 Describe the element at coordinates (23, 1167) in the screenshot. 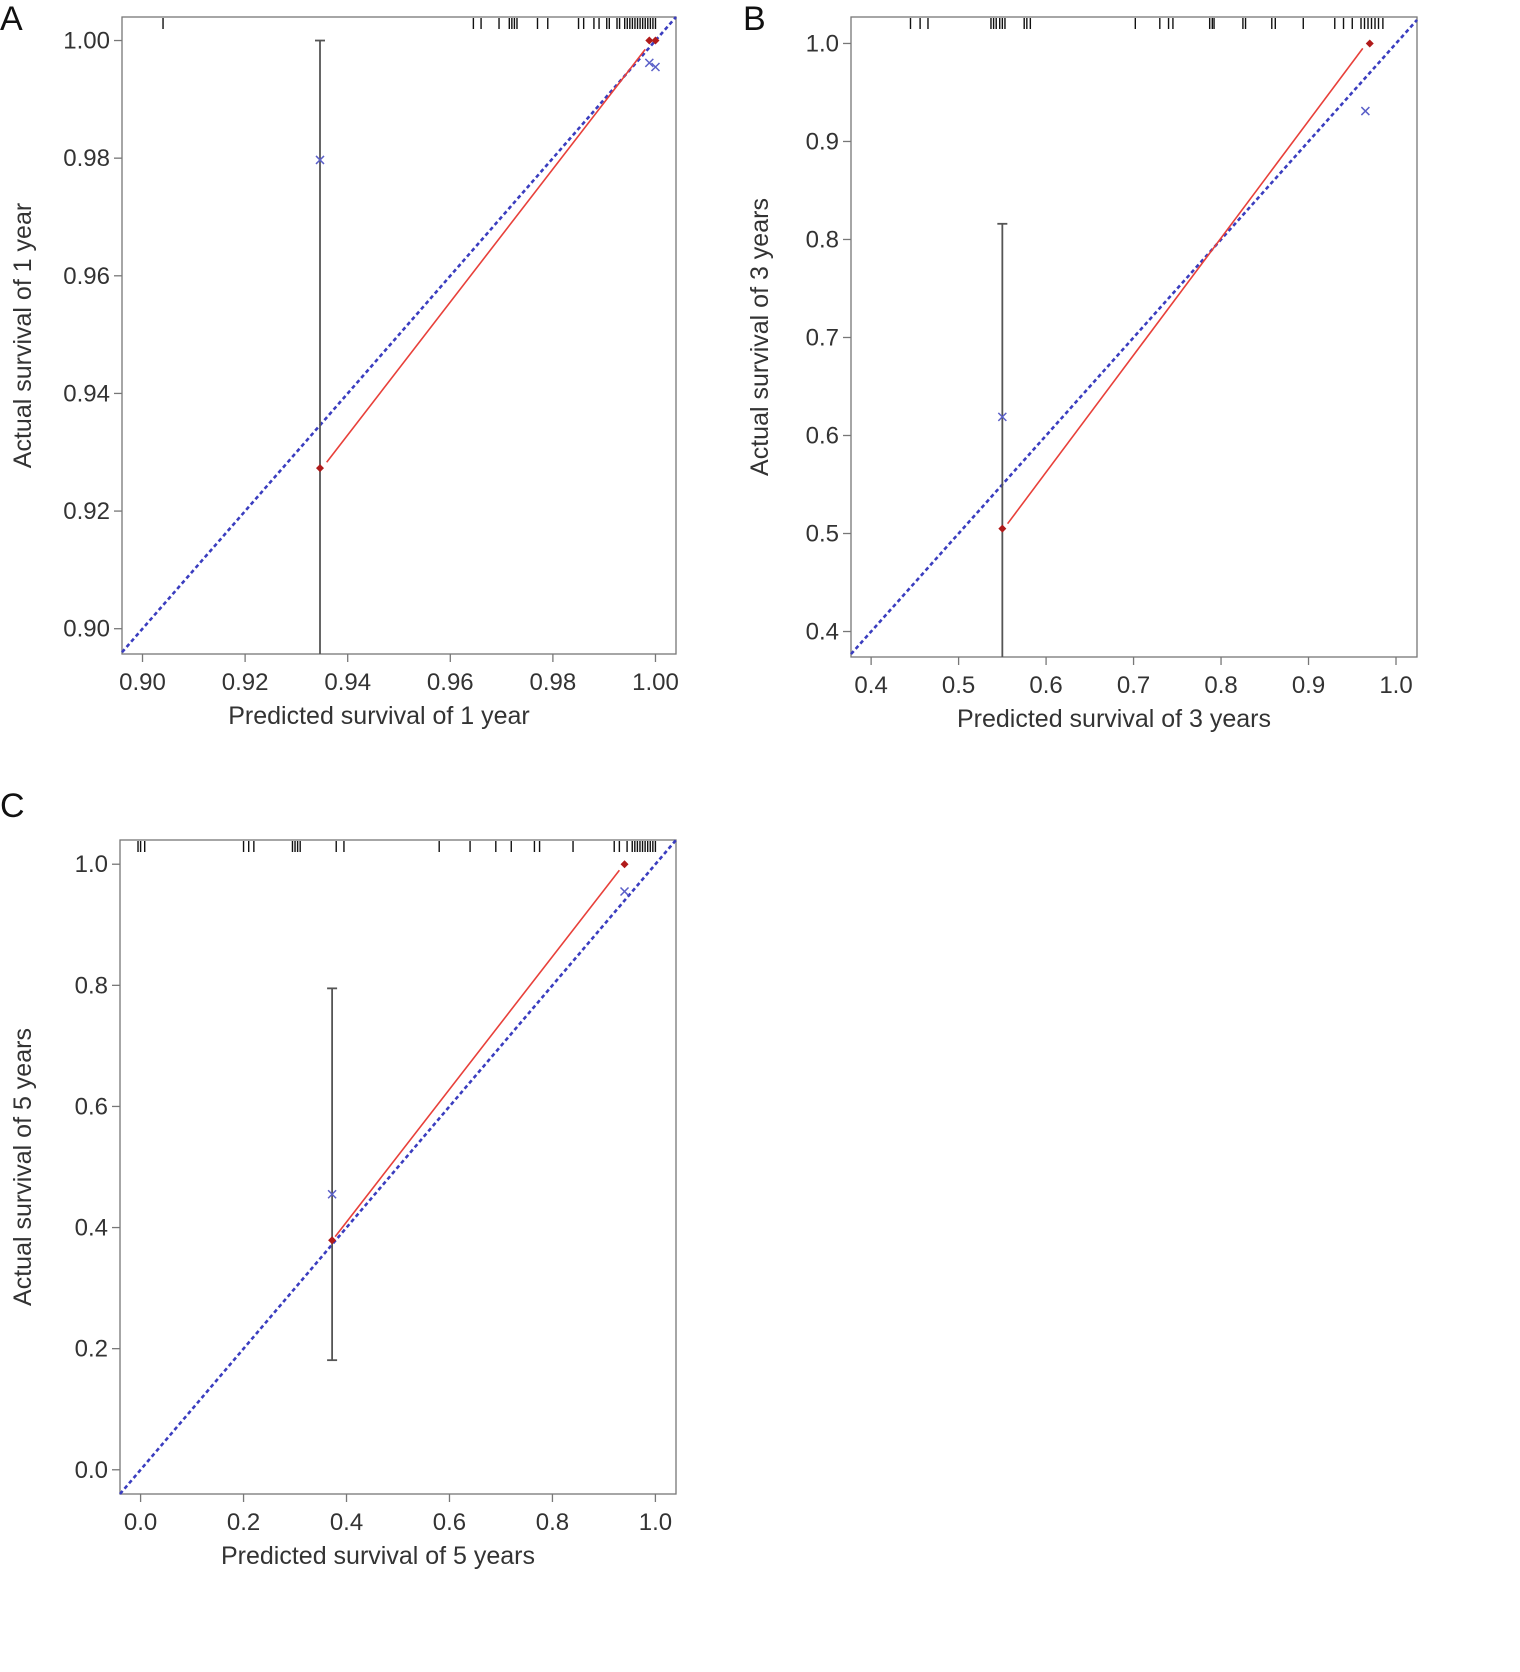

I see `y-axis-label: Actual survival of 5 years` at that location.